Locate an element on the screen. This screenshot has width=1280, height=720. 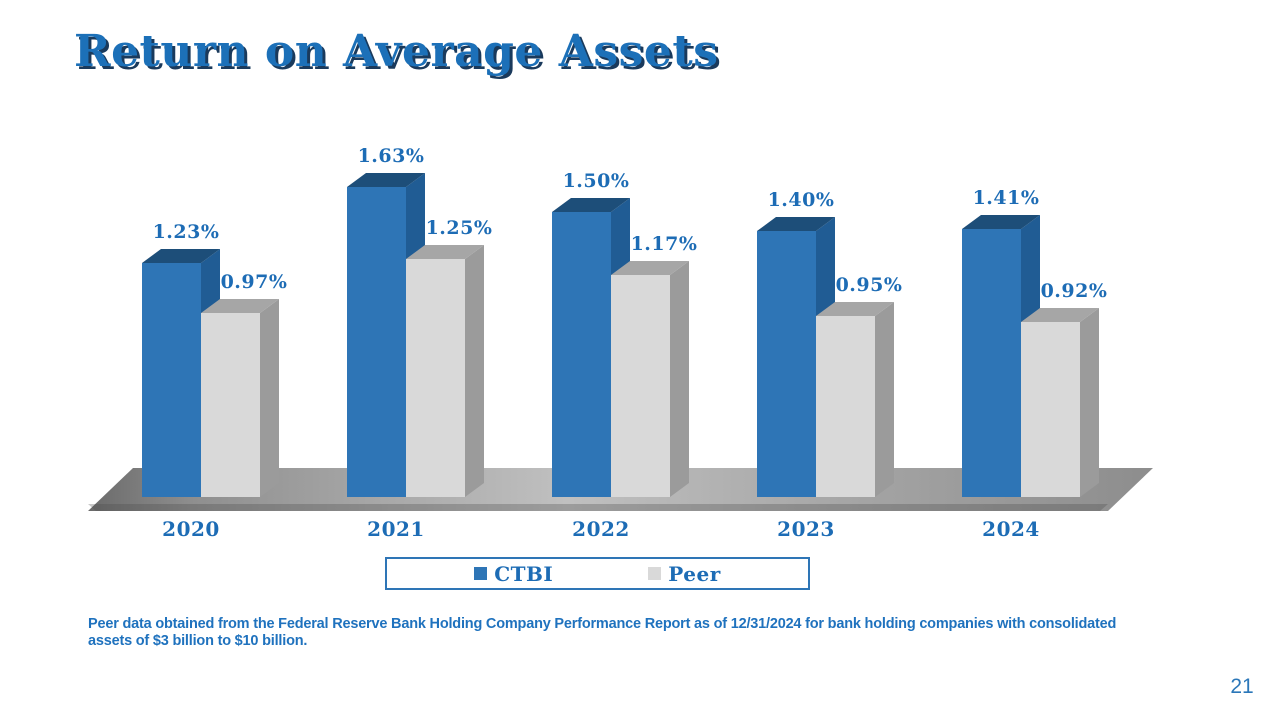
ctbi-value-label-2022: 1.50% is located at coordinates (596, 181).